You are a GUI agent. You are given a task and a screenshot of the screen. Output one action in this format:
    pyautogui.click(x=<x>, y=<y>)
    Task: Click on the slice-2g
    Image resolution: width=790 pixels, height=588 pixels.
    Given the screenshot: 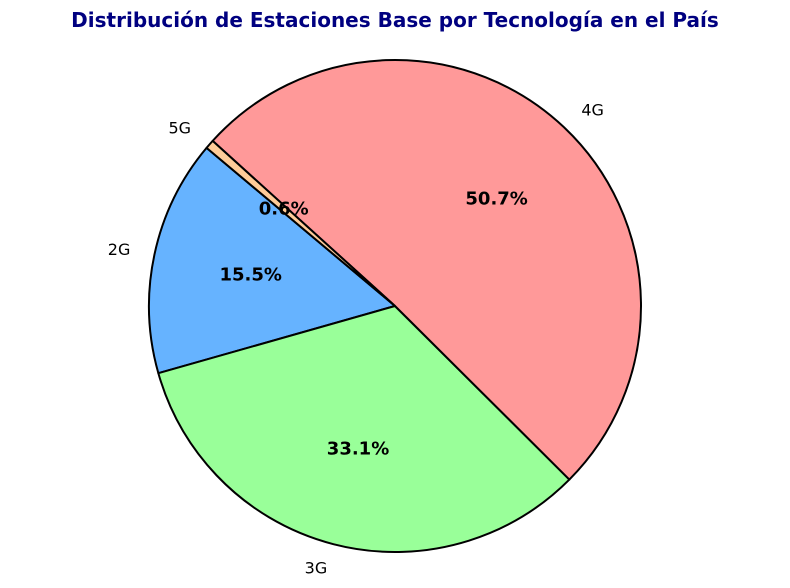 What is the action you would take?
    pyautogui.click(x=272, y=260)
    